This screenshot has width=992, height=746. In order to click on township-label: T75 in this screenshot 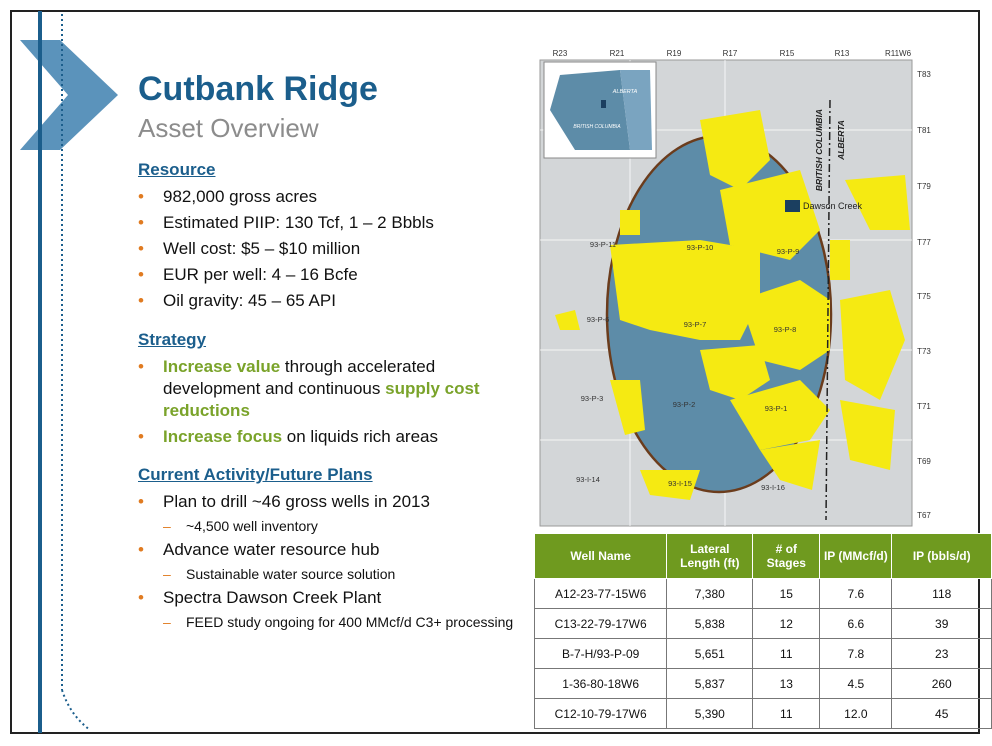, I will do `click(924, 296)`.